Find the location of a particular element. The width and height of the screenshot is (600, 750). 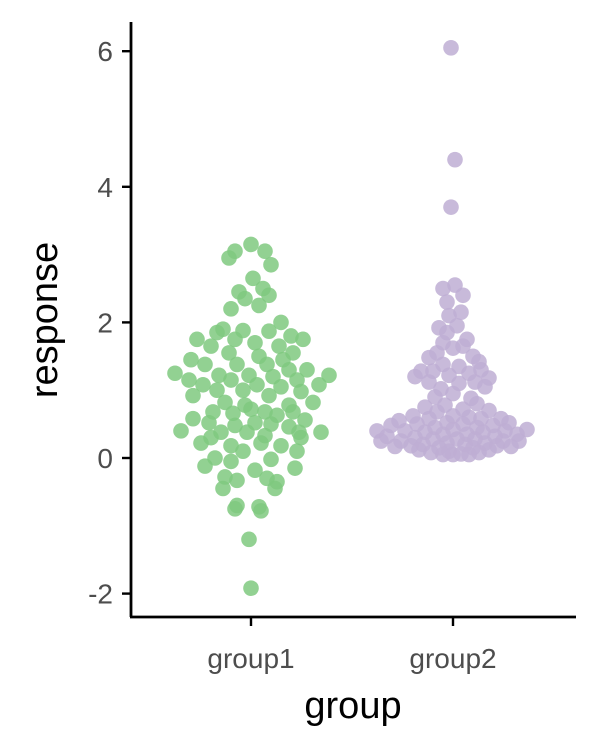

x-tick-label: group2 is located at coordinates (452, 658).